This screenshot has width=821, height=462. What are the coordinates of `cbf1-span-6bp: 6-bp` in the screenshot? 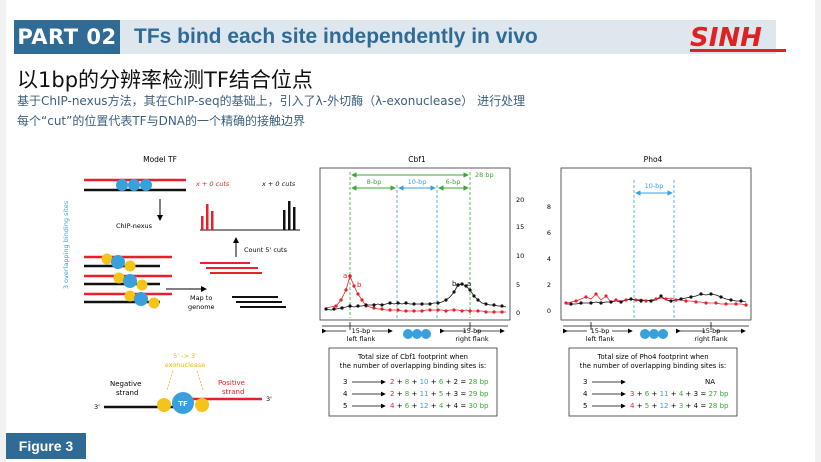 It's located at (453, 182).